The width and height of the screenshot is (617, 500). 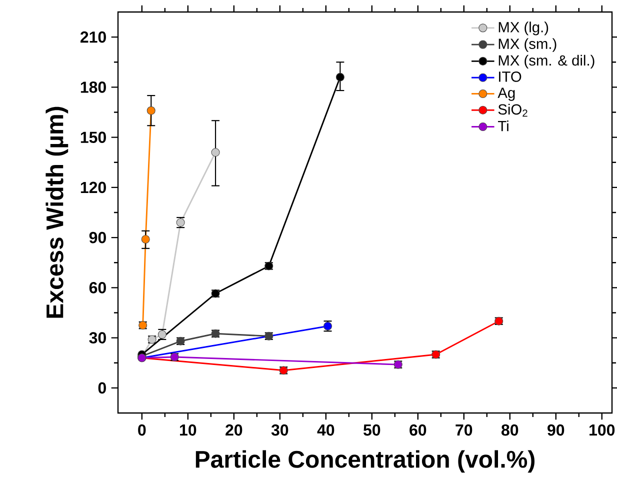 What do you see at coordinates (506, 94) in the screenshot?
I see `legend-label: Ag` at bounding box center [506, 94].